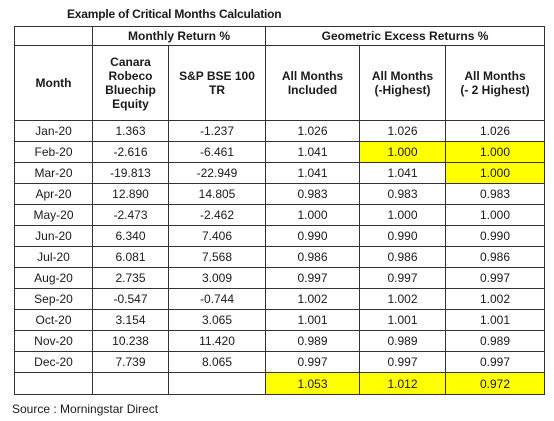  I want to click on table-row: Jul-20 6.081 7.568 0.986 0.986 0.986, so click(280, 257).